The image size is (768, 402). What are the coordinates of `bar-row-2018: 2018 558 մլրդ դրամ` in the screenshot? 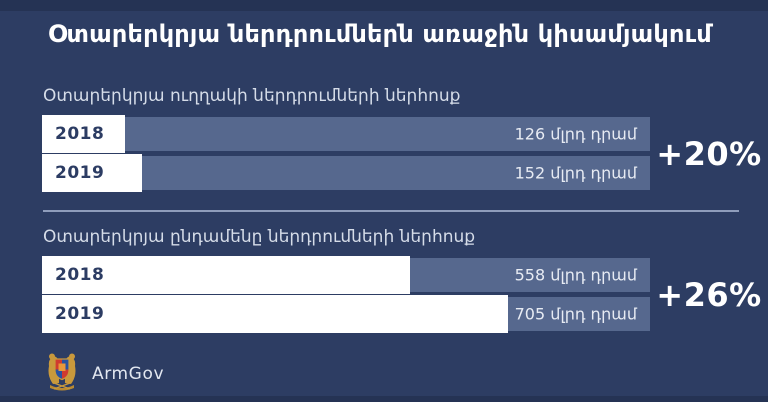 It's located at (346, 275).